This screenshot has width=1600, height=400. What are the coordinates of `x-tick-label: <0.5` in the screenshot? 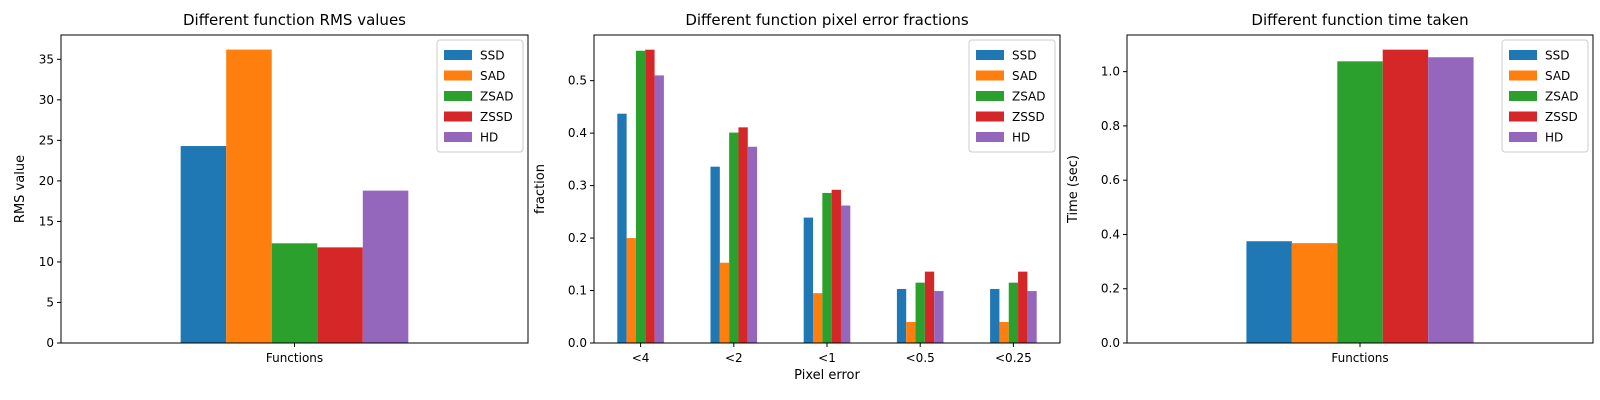 It's located at (920, 358).